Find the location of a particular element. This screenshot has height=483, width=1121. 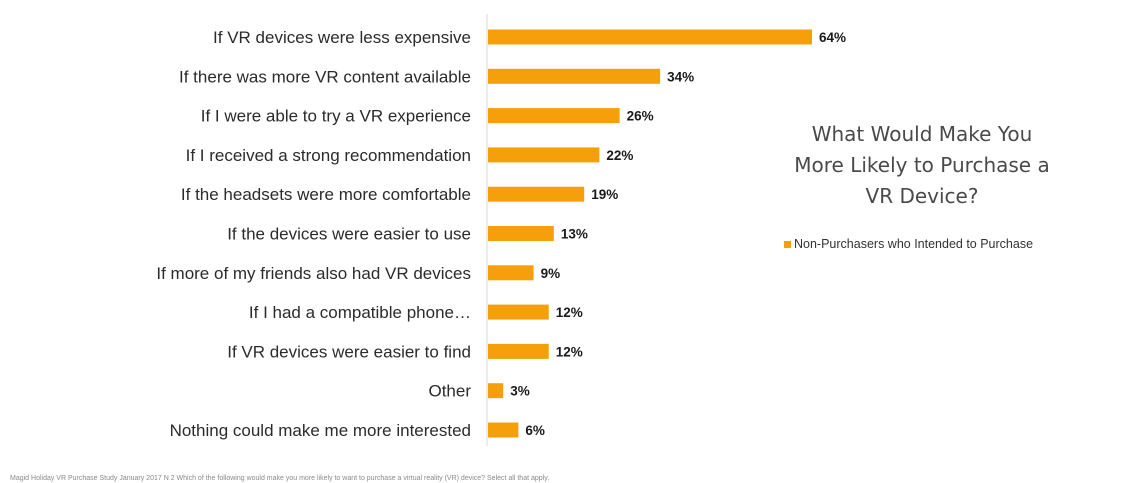

chart-title-line: VR Device? is located at coordinates (922, 196).